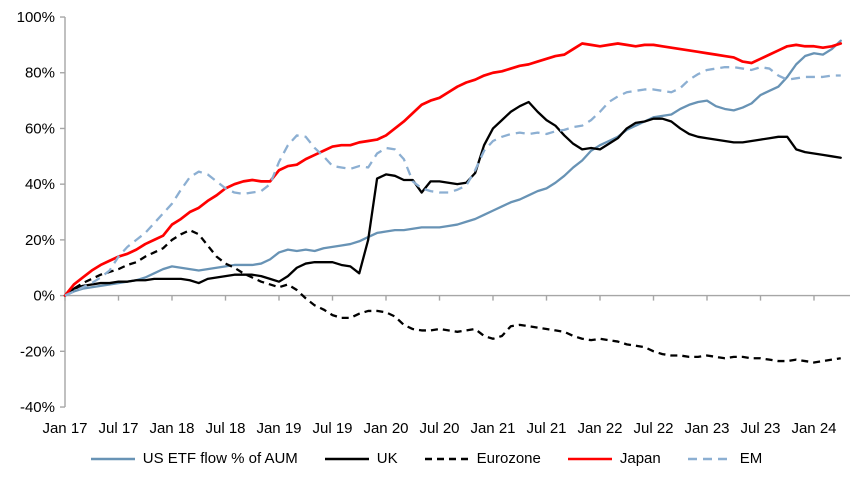 Image resolution: width=852 pixels, height=494 pixels. Describe the element at coordinates (64, 428) in the screenshot. I see `x-tick-label: Jan 17` at that location.